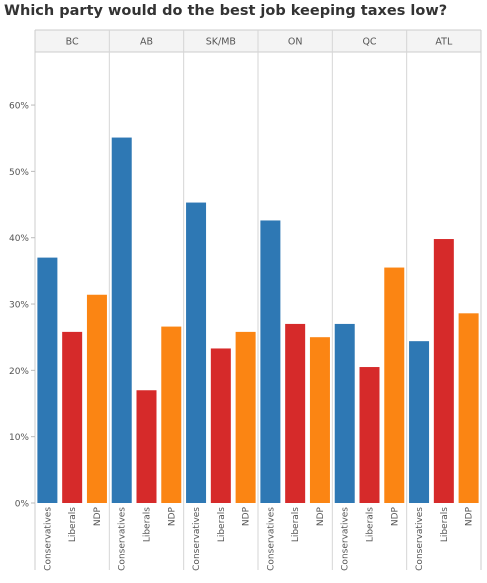  What do you see at coordinates (72, 42) in the screenshot?
I see `panel-header-bc: BC` at bounding box center [72, 42].